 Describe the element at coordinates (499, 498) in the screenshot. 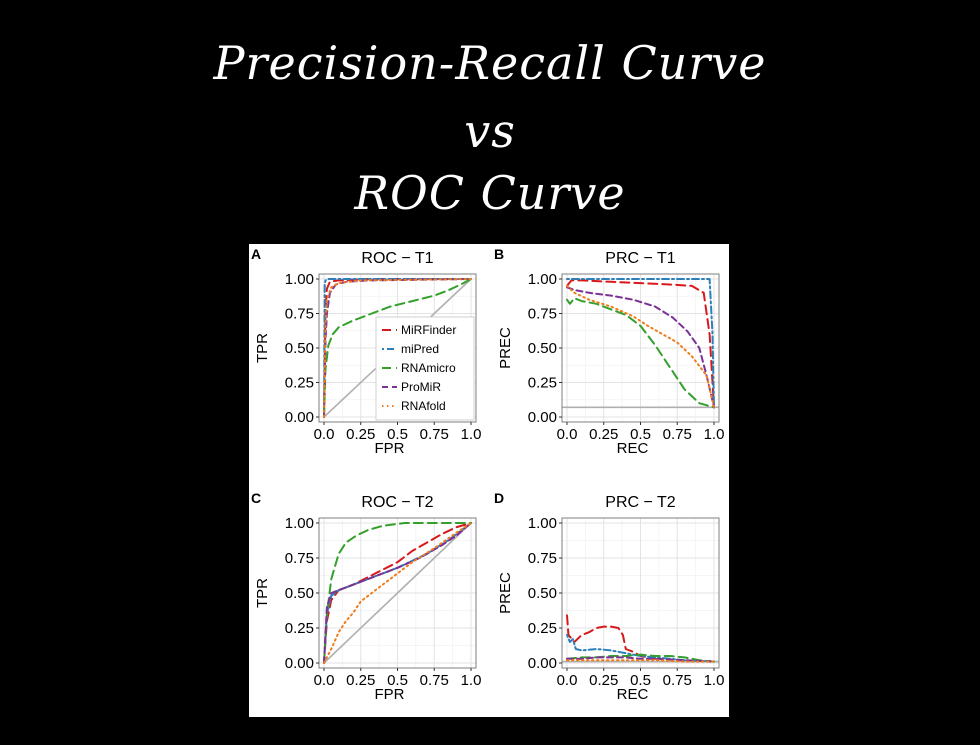

I see `panel-letter: D` at that location.